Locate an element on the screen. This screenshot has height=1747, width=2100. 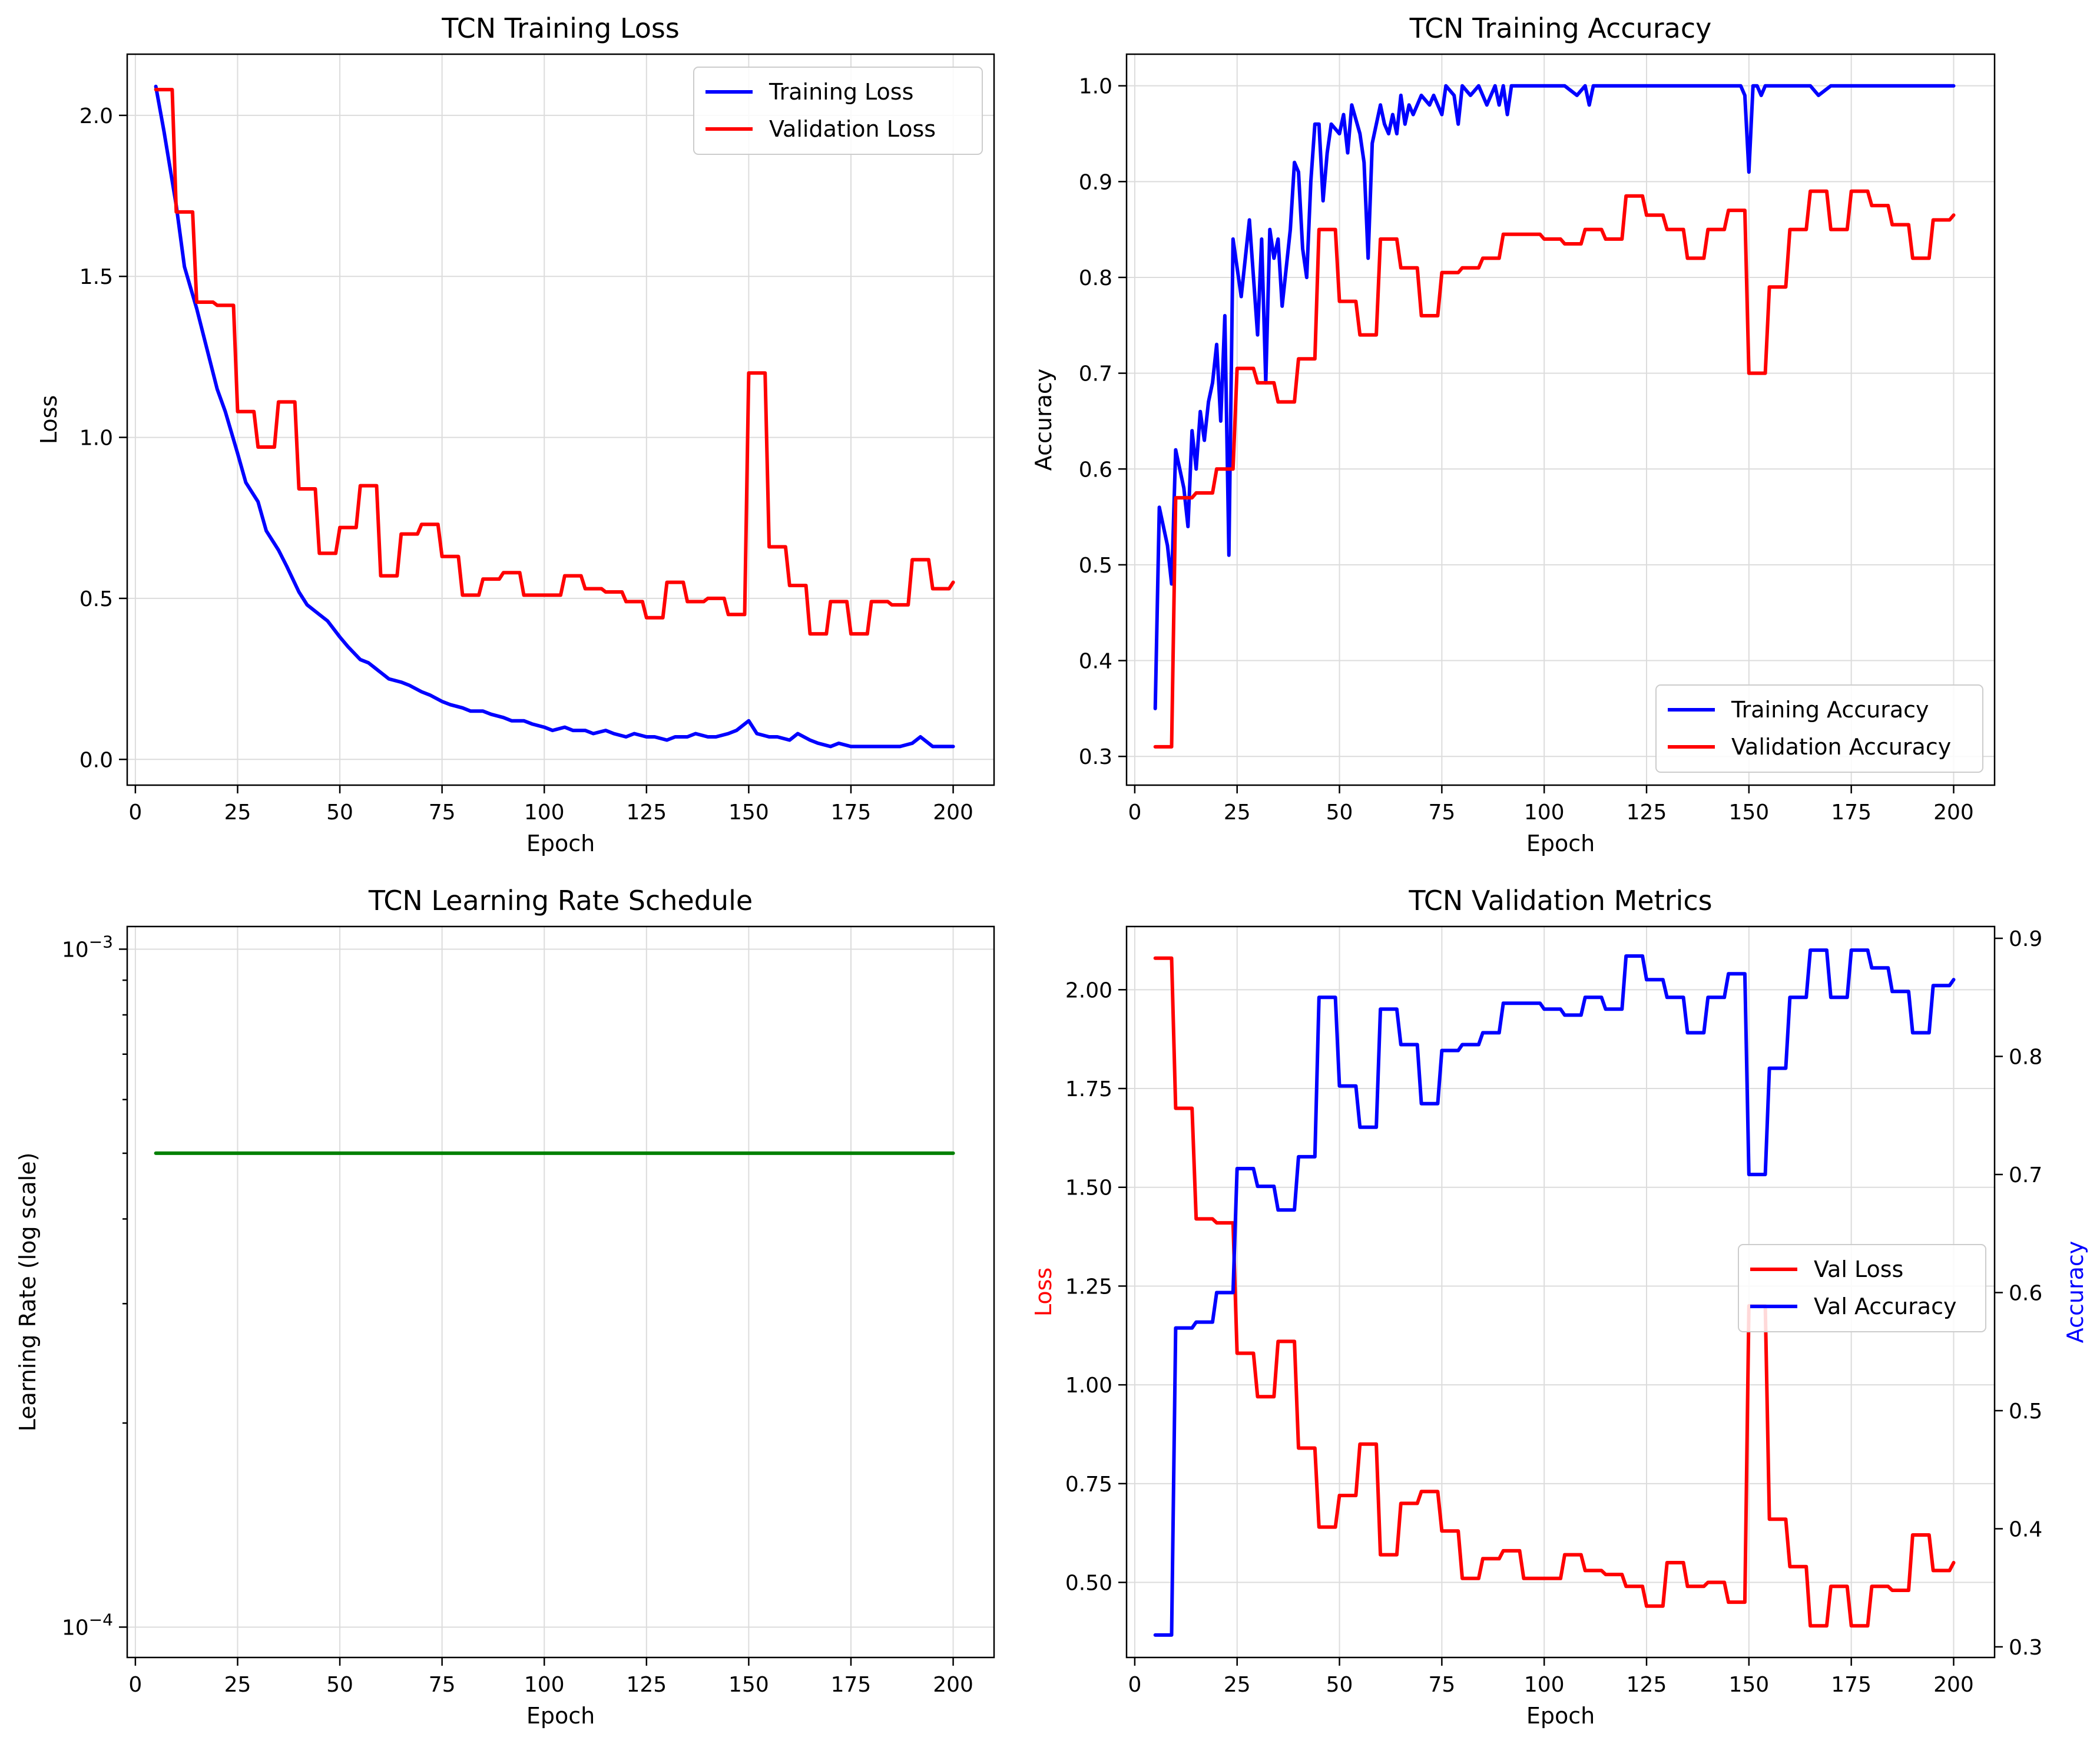
y-right-tick-label: 0.7 is located at coordinates (2025, 1175).